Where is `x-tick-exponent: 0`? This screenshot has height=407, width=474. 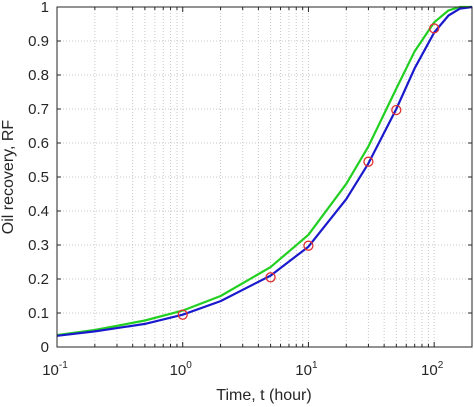
x-tick-exponent: 0 is located at coordinates (189, 365).